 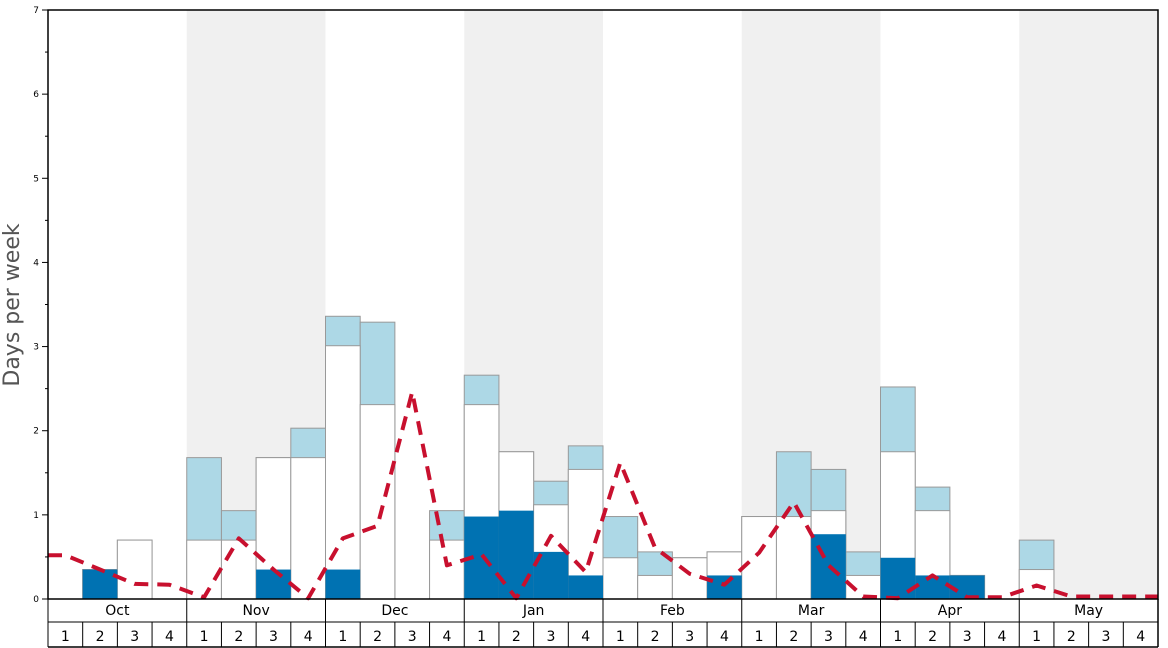 I want to click on y-tick-label: 0, so click(x=36, y=600).